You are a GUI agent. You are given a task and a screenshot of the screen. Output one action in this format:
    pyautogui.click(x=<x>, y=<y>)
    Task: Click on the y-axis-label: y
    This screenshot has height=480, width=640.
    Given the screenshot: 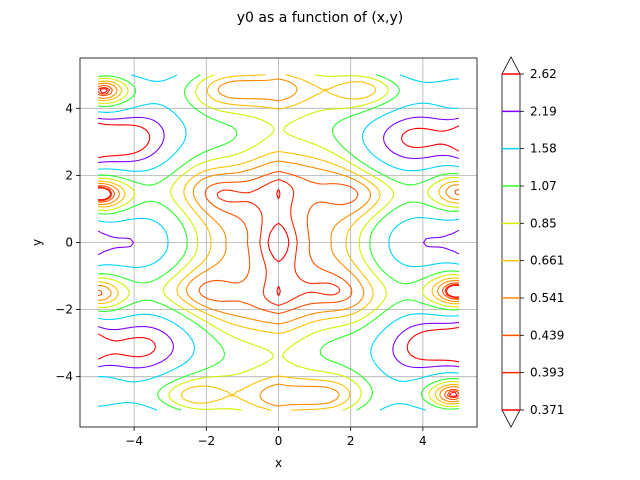 What is the action you would take?
    pyautogui.click(x=37, y=242)
    